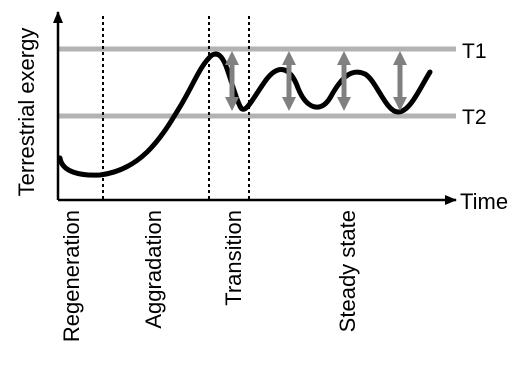 Image resolution: width=519 pixels, height=368 pixels. Describe the element at coordinates (153, 269) in the screenshot. I see `phase-label-aggradation: Aggradation` at that location.